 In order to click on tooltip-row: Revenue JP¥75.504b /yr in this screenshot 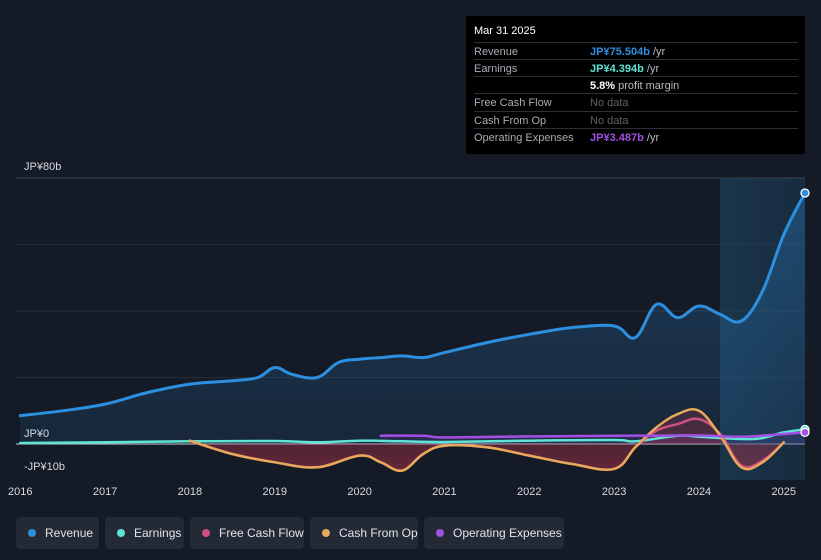, I will do `click(636, 51)`.